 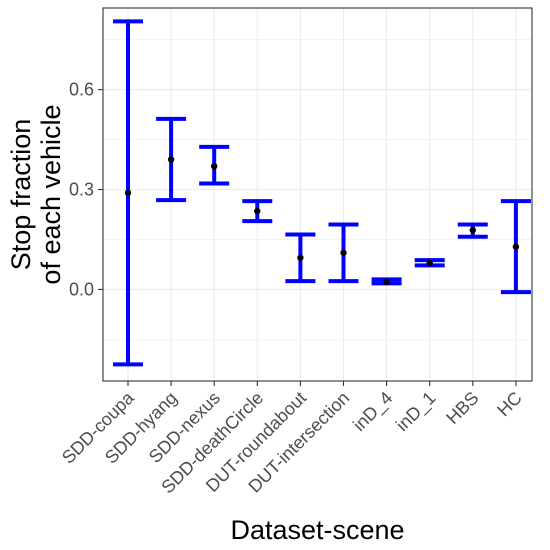 What do you see at coordinates (516, 246) in the screenshot?
I see `mean-point-HC` at bounding box center [516, 246].